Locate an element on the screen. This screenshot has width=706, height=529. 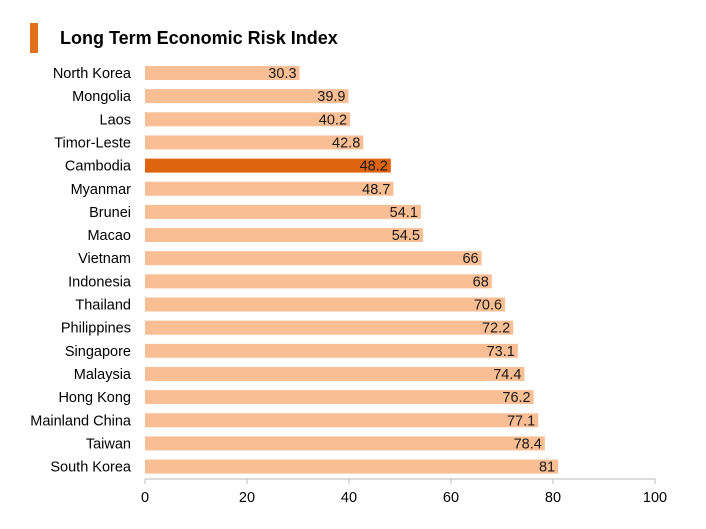
value-label-laos: 40.2 is located at coordinates (333, 120).